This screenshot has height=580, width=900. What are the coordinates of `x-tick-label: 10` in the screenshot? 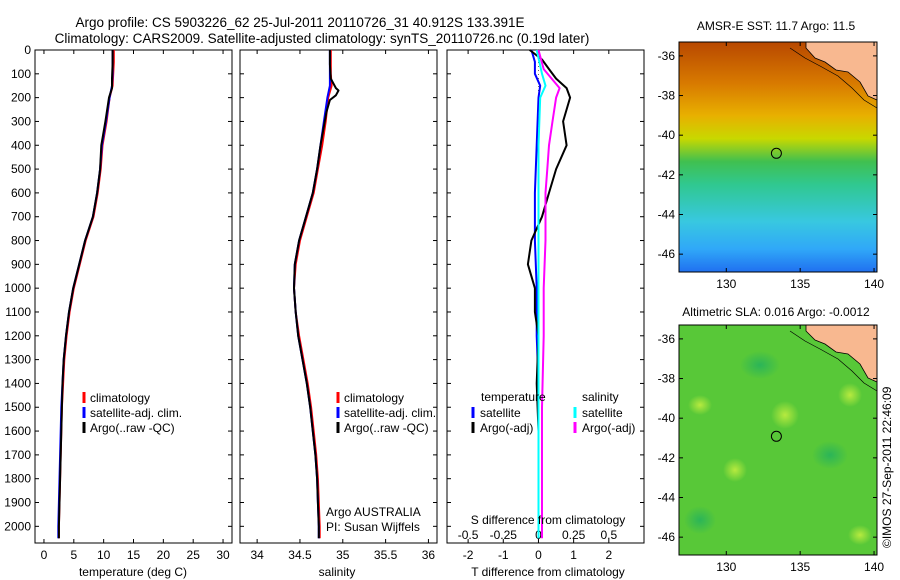 It's located at (104, 555).